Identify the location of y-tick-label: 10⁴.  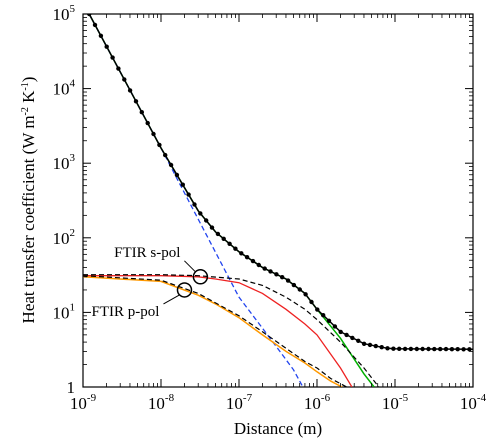
(64, 88).